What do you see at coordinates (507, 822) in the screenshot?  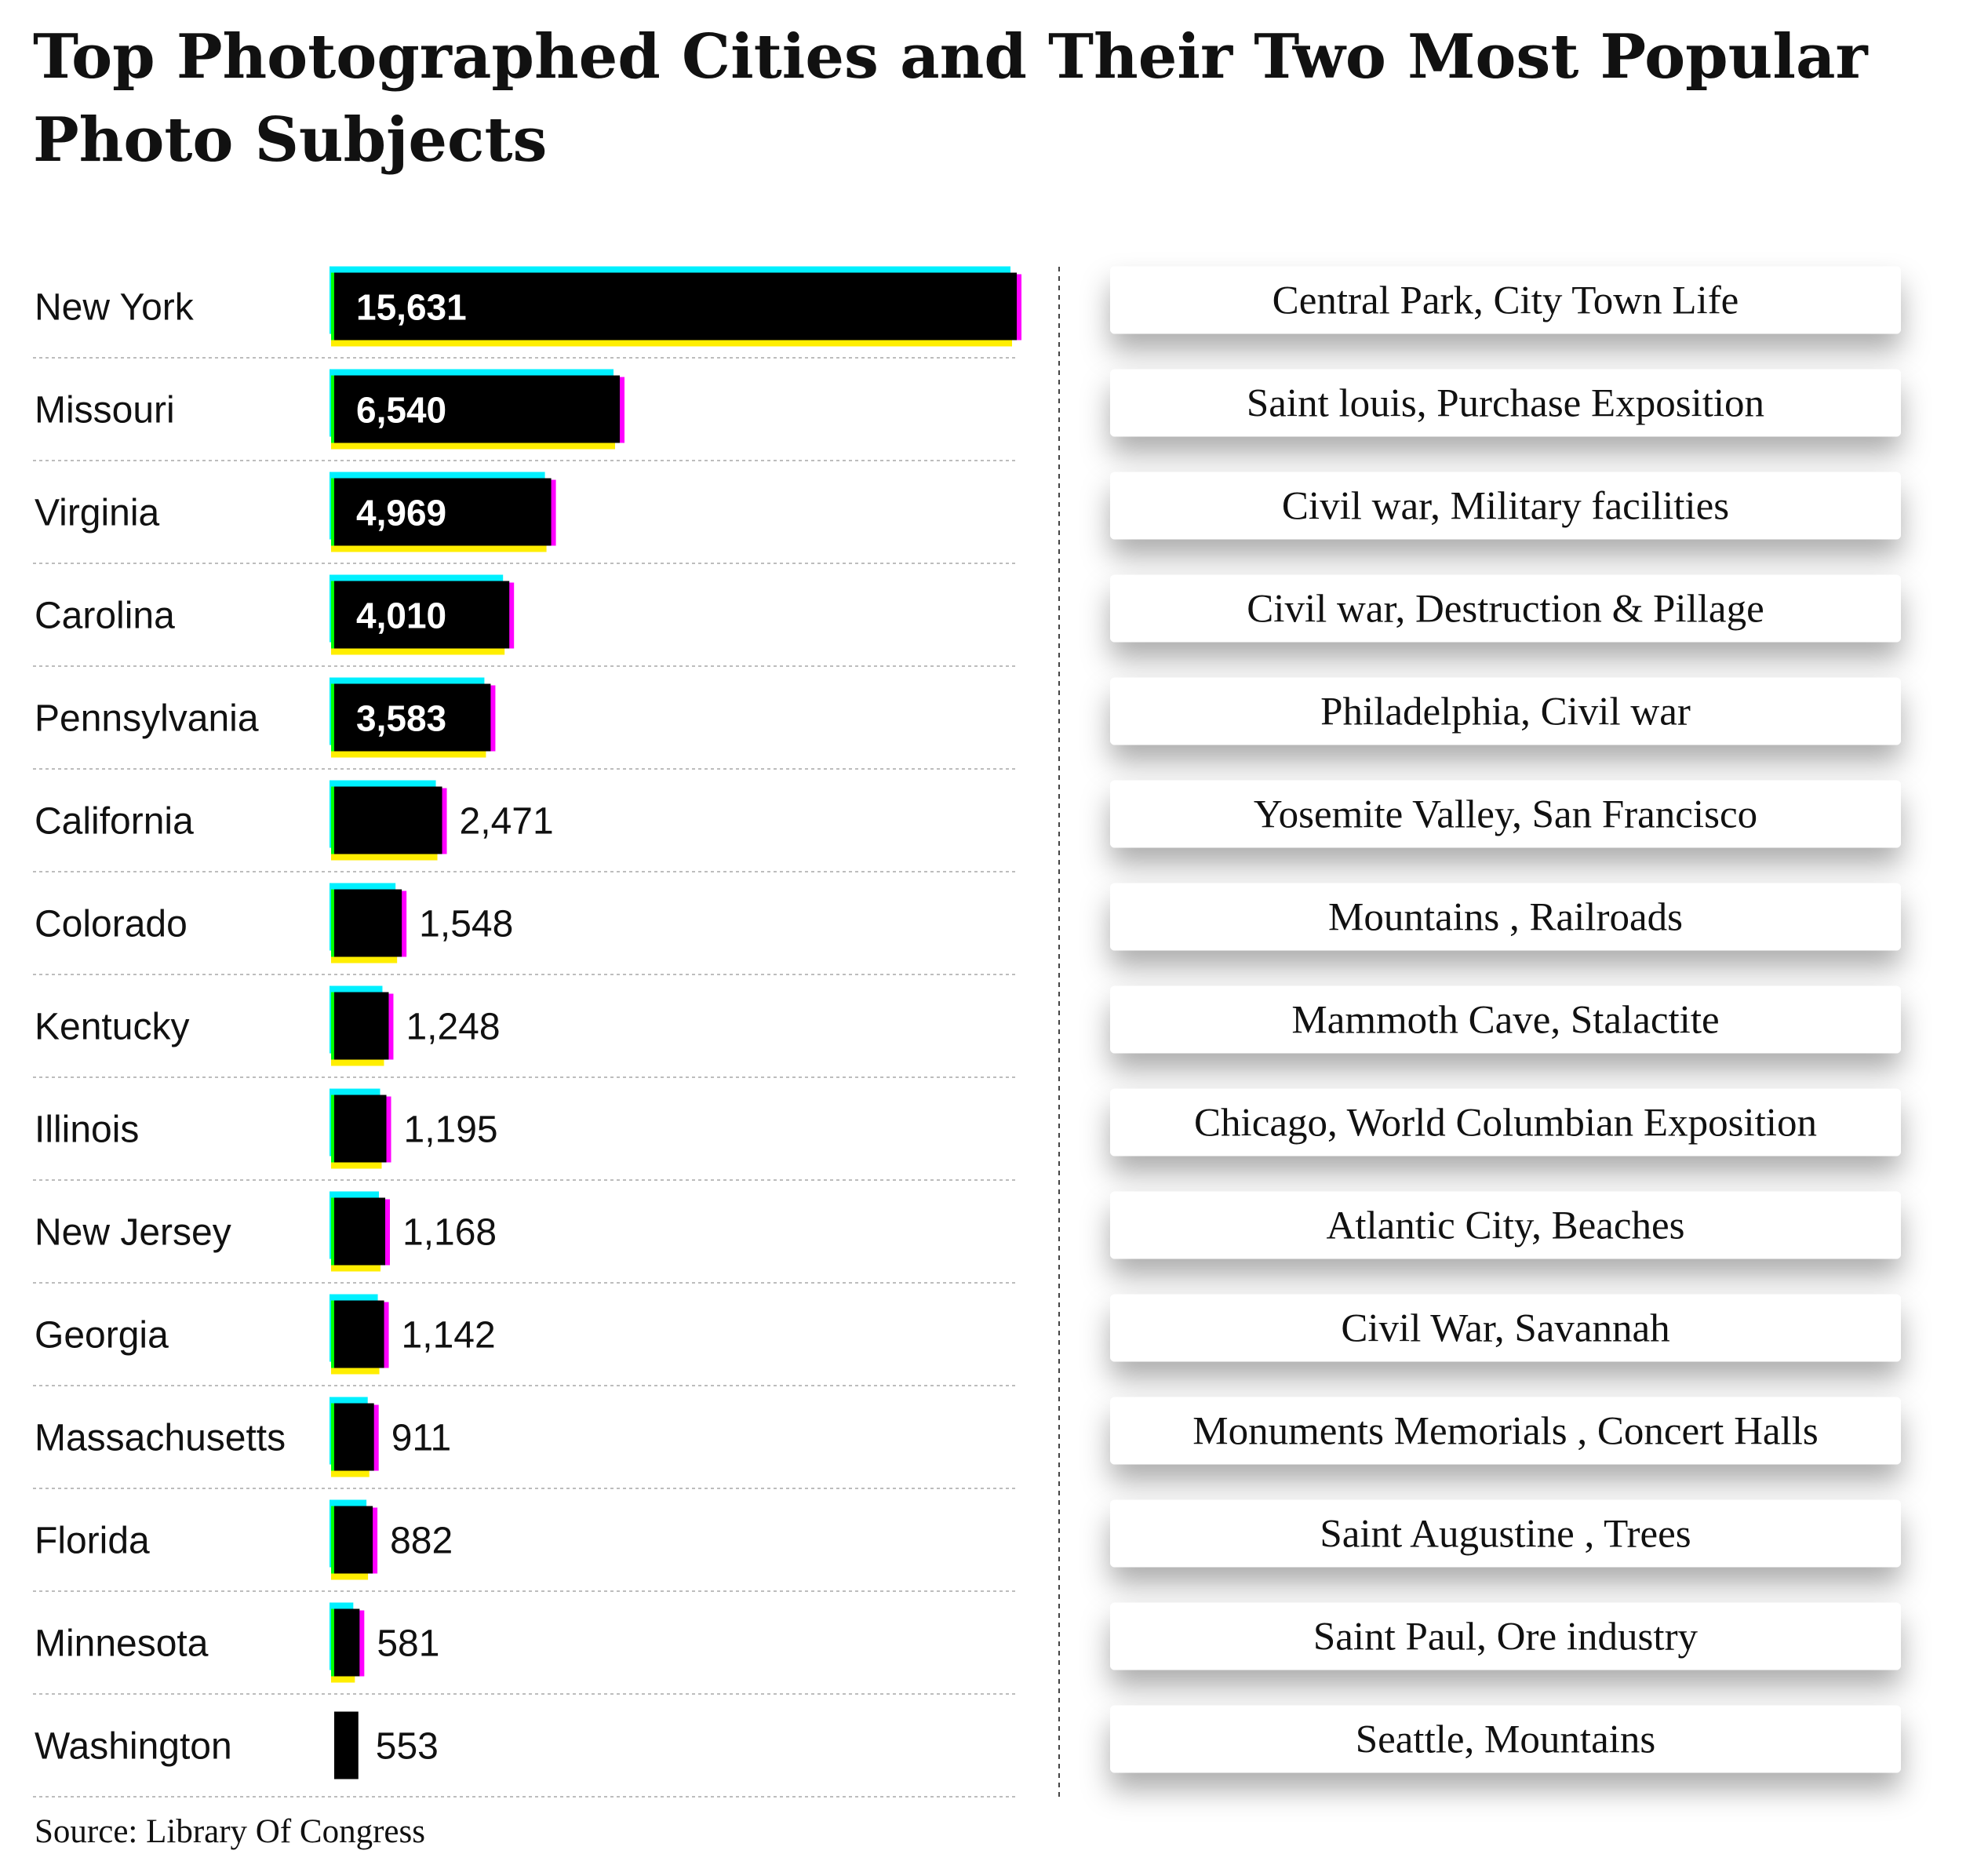 I see `bar-value-label: 2,471` at bounding box center [507, 822].